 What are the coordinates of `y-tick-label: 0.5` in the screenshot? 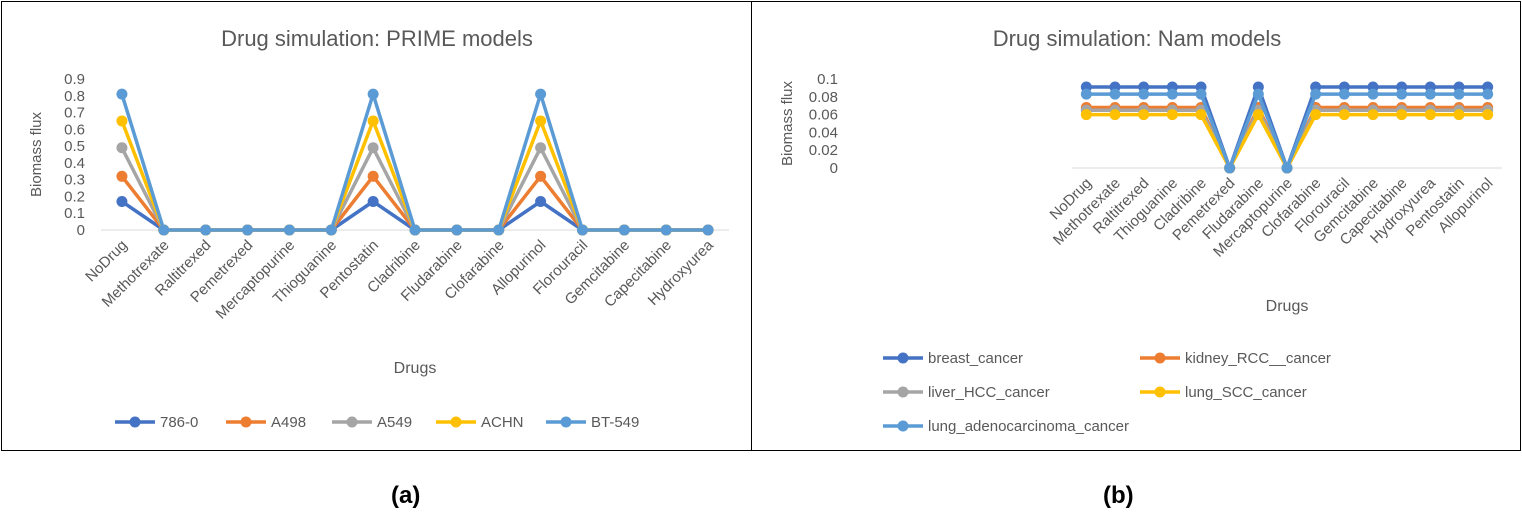 It's located at (74, 146).